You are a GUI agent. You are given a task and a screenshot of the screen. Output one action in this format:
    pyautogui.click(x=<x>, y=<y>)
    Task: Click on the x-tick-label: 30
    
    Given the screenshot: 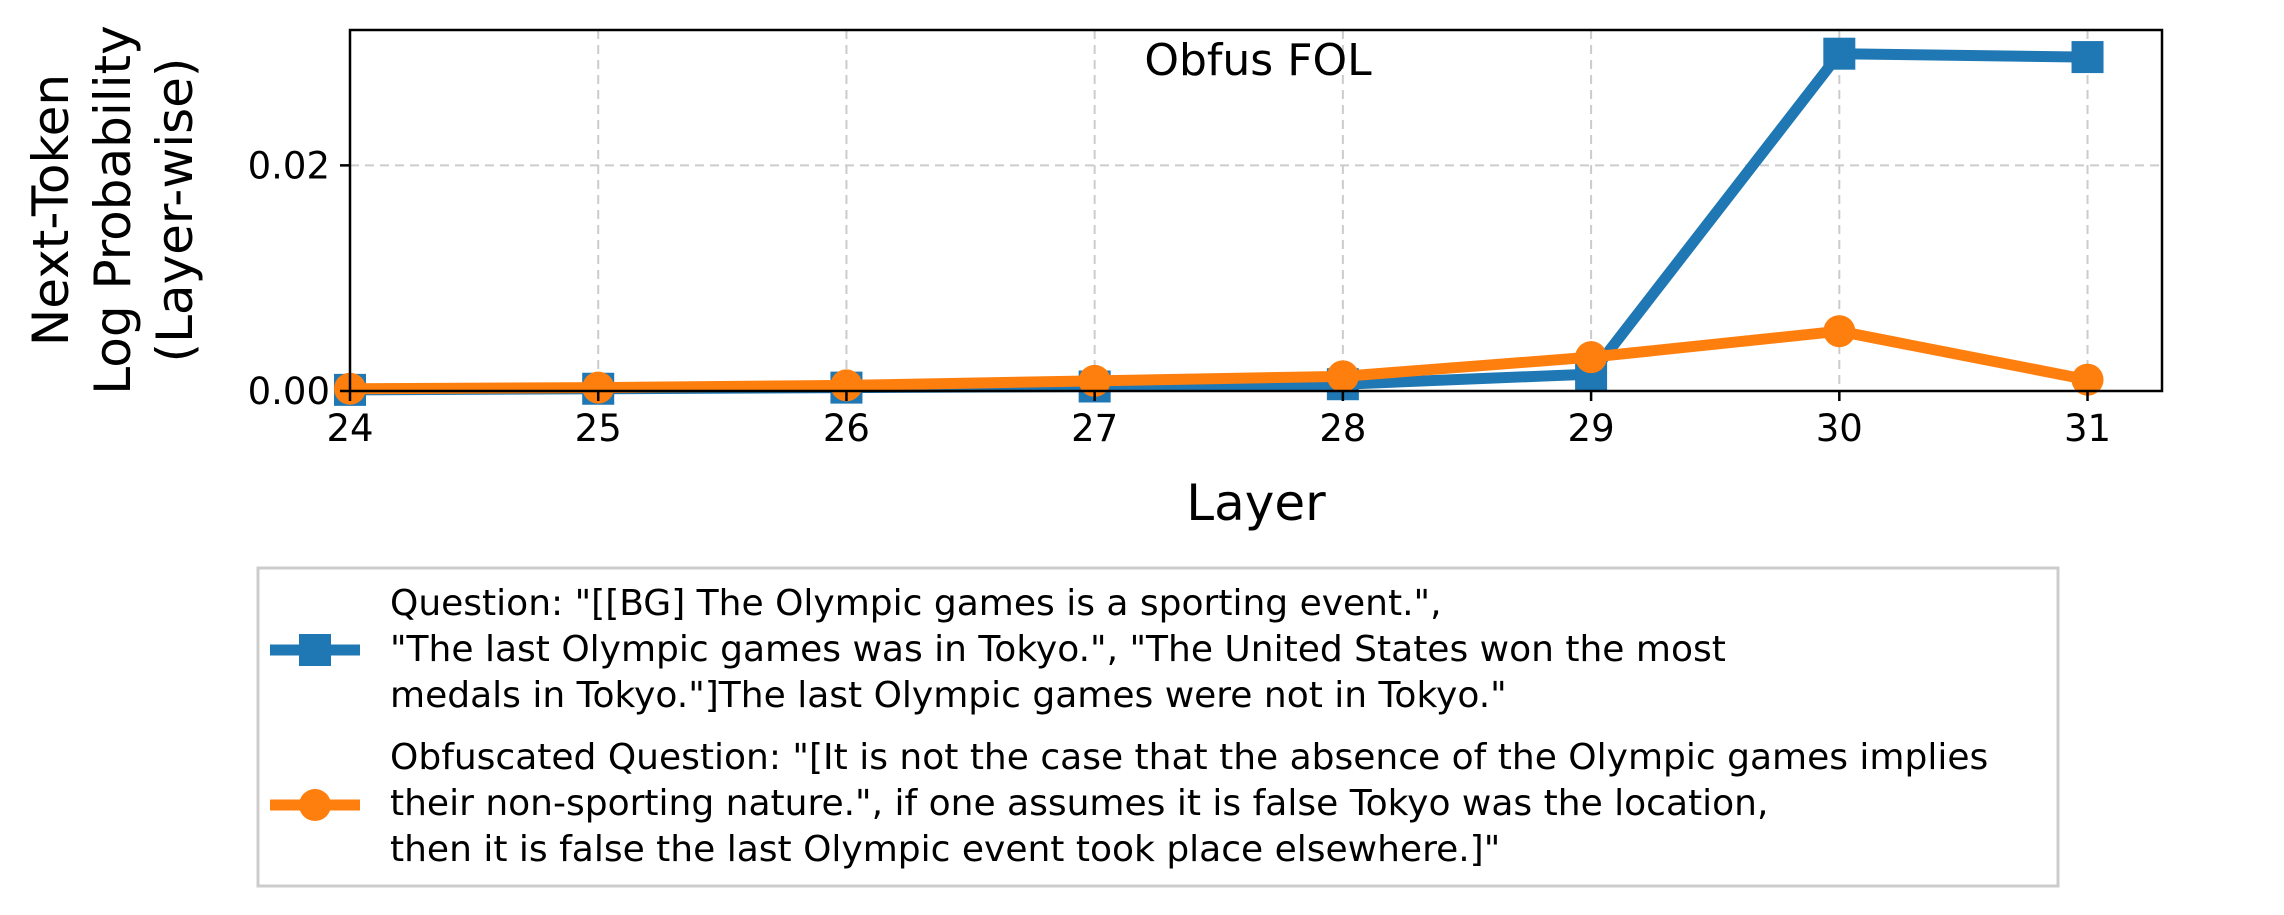 What is the action you would take?
    pyautogui.click(x=1839, y=428)
    